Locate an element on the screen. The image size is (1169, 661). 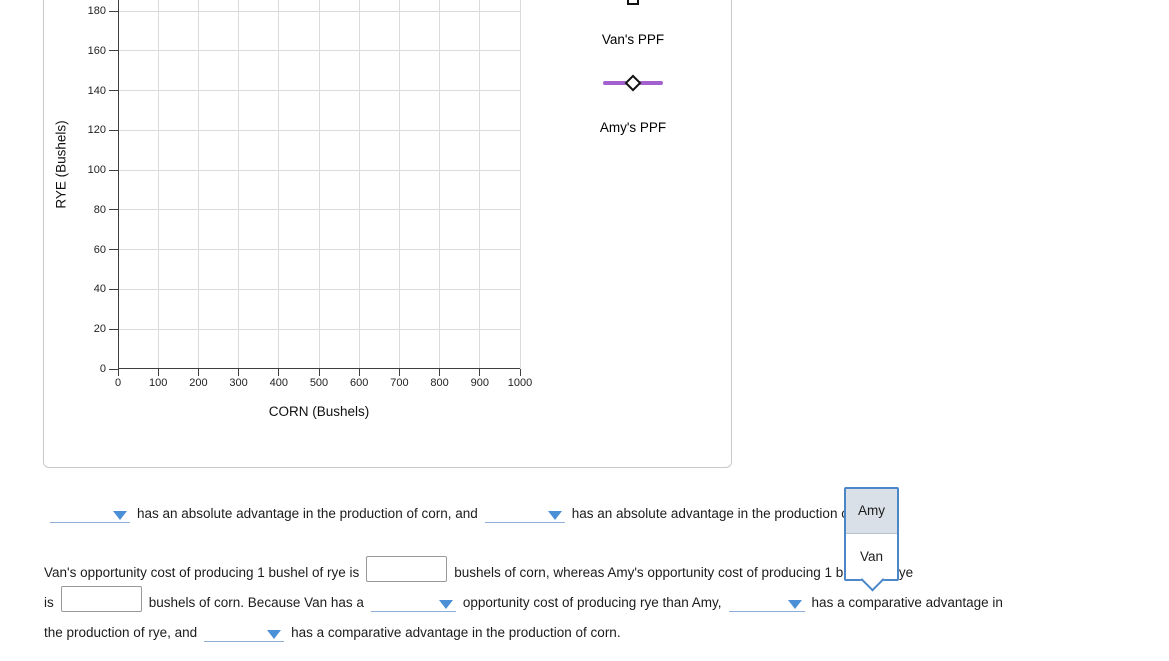
amy-opportunity-cost-input is located at coordinates (101, 599).